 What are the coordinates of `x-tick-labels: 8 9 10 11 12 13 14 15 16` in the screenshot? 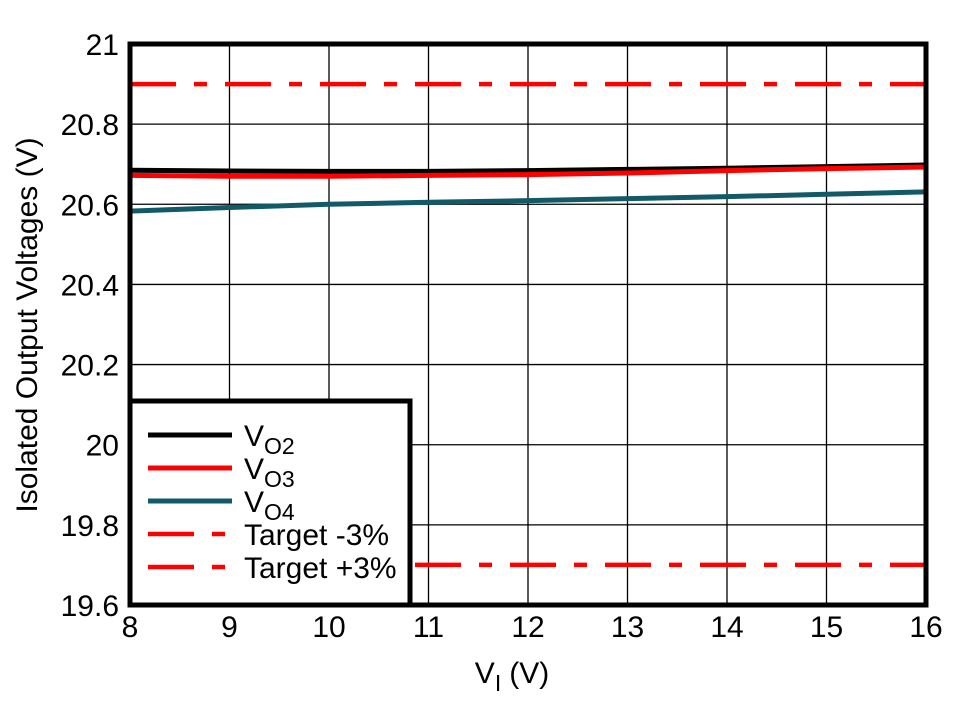 It's located at (532, 627).